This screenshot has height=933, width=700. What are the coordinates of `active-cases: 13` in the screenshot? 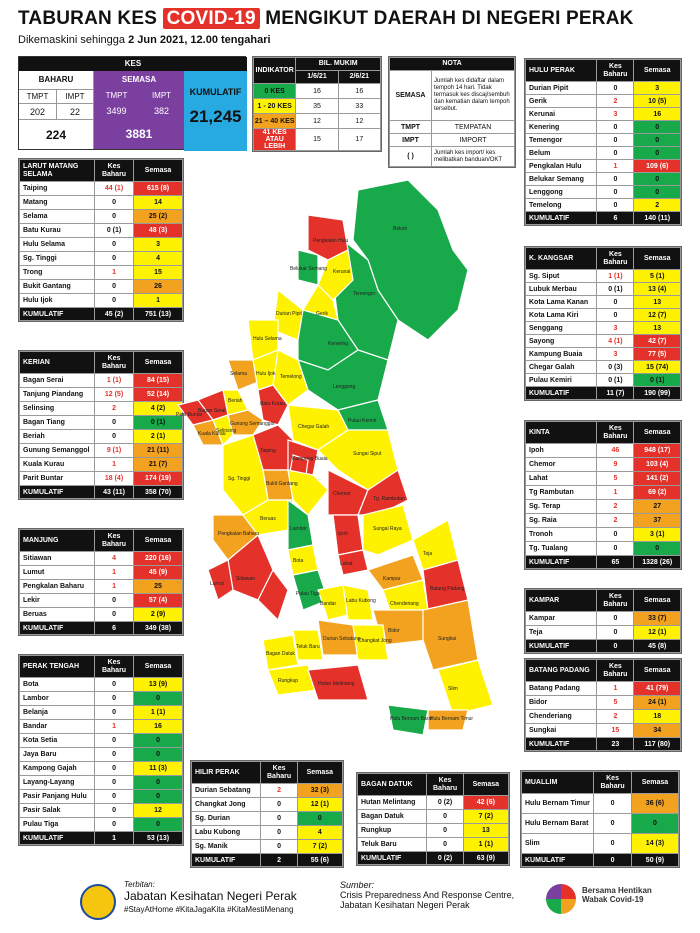 It's located at (486, 830).